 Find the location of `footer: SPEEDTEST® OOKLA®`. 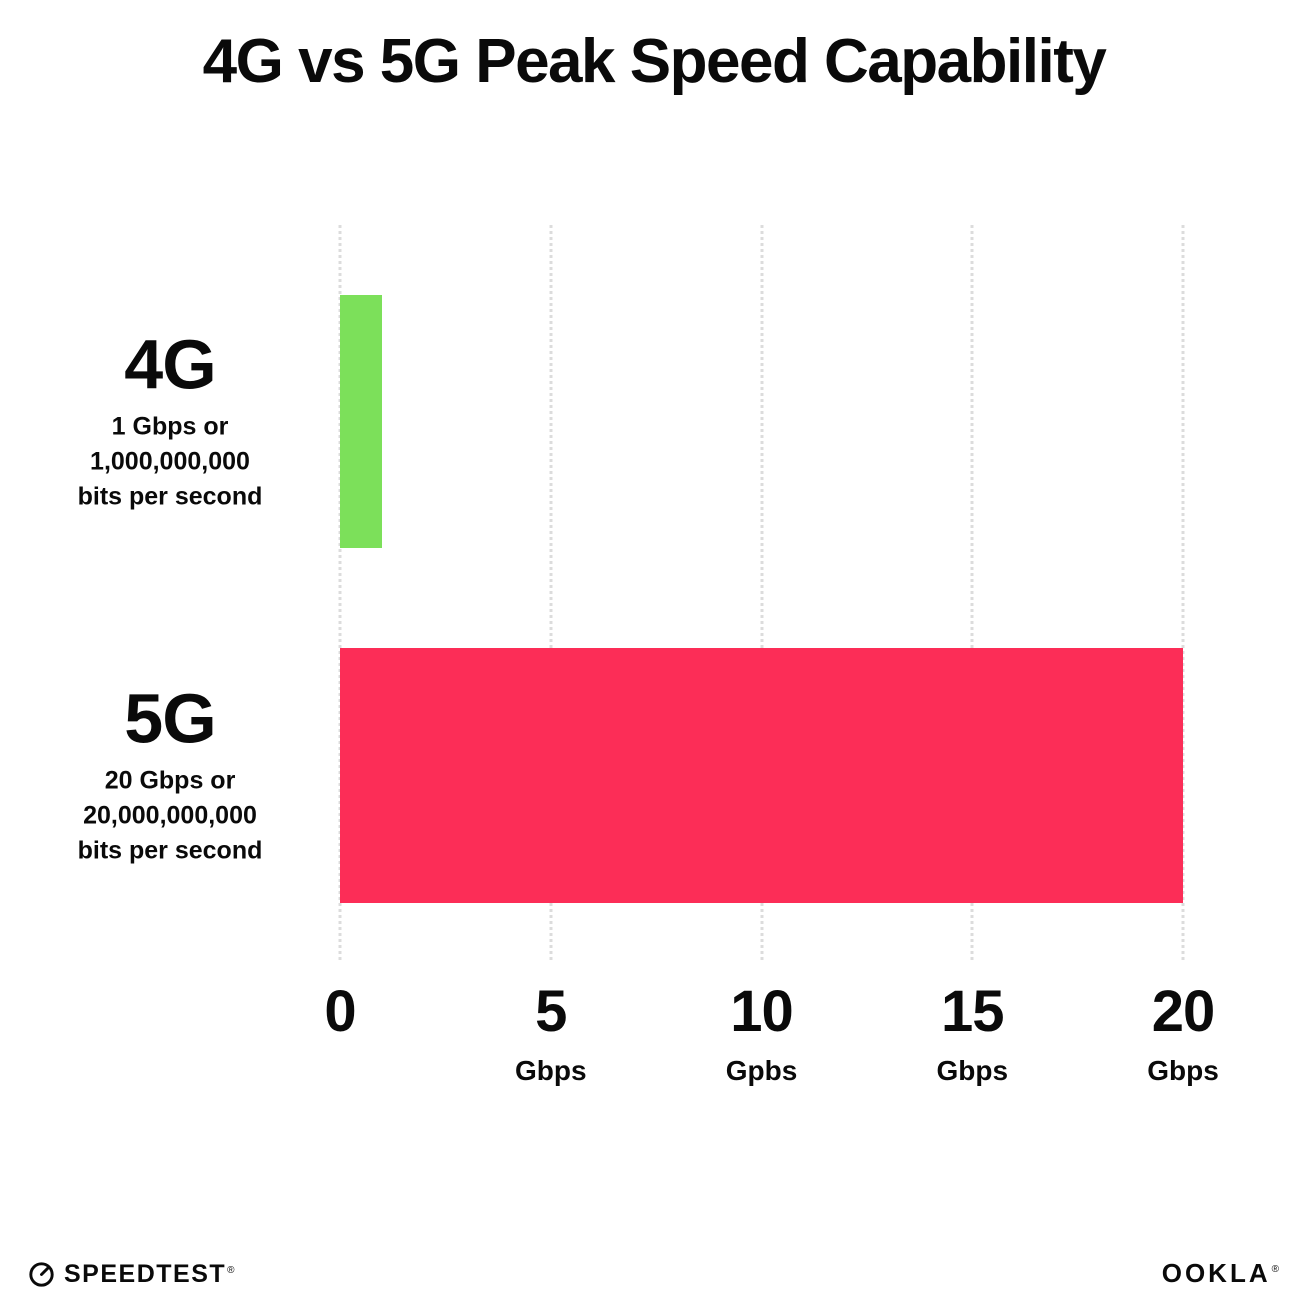

footer: SPEEDTEST® OOKLA® is located at coordinates (654, 1280).